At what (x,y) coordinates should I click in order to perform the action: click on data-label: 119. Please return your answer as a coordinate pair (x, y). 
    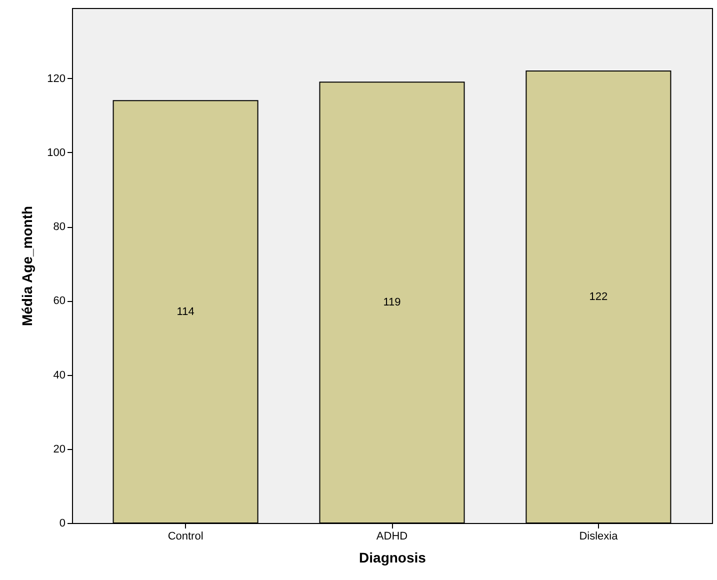
    Looking at the image, I should click on (392, 302).